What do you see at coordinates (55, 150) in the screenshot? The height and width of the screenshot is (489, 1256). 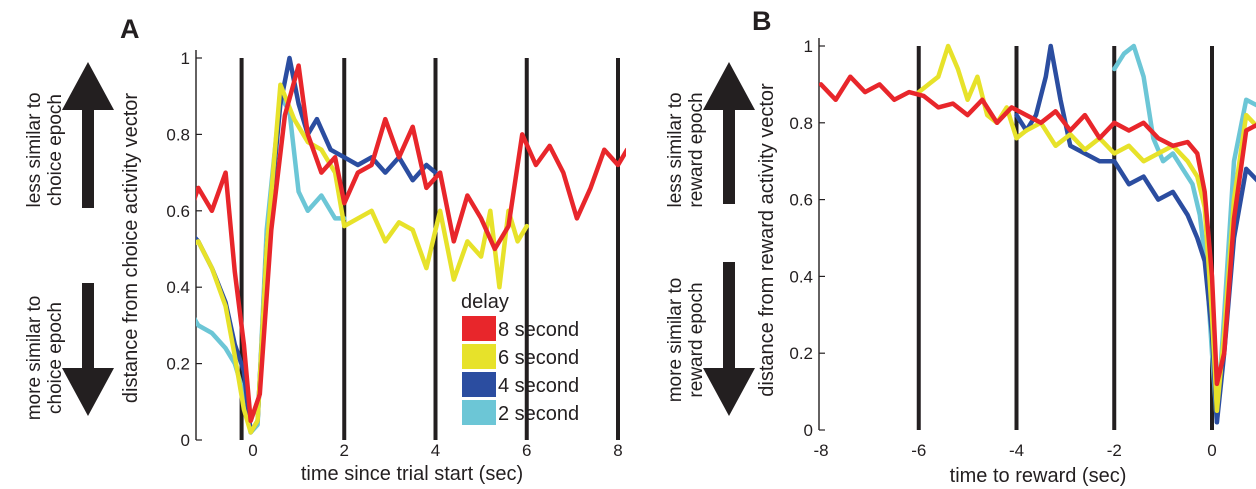 I see `panel-a-up-label-2: choice epoch` at bounding box center [55, 150].